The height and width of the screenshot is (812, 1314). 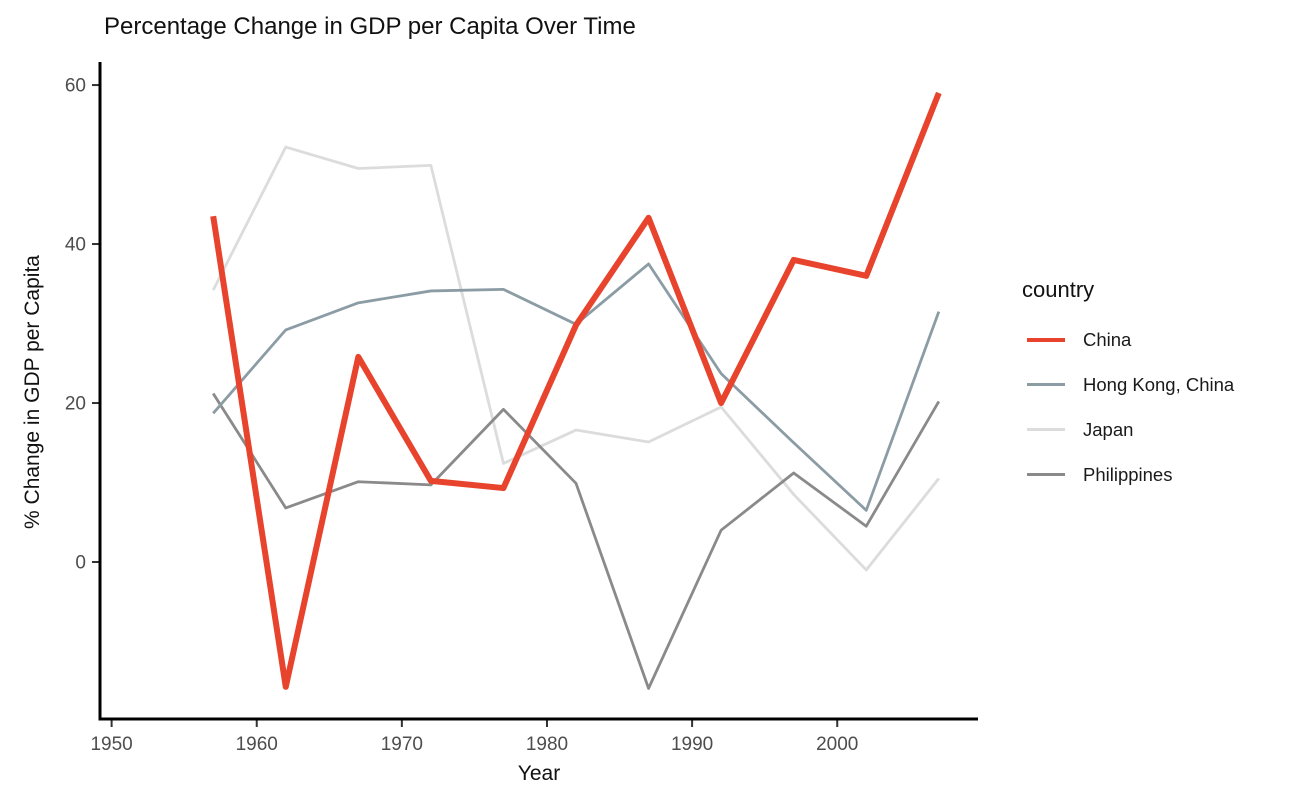 I want to click on legend-item-japan: Japan, so click(x=1128, y=429).